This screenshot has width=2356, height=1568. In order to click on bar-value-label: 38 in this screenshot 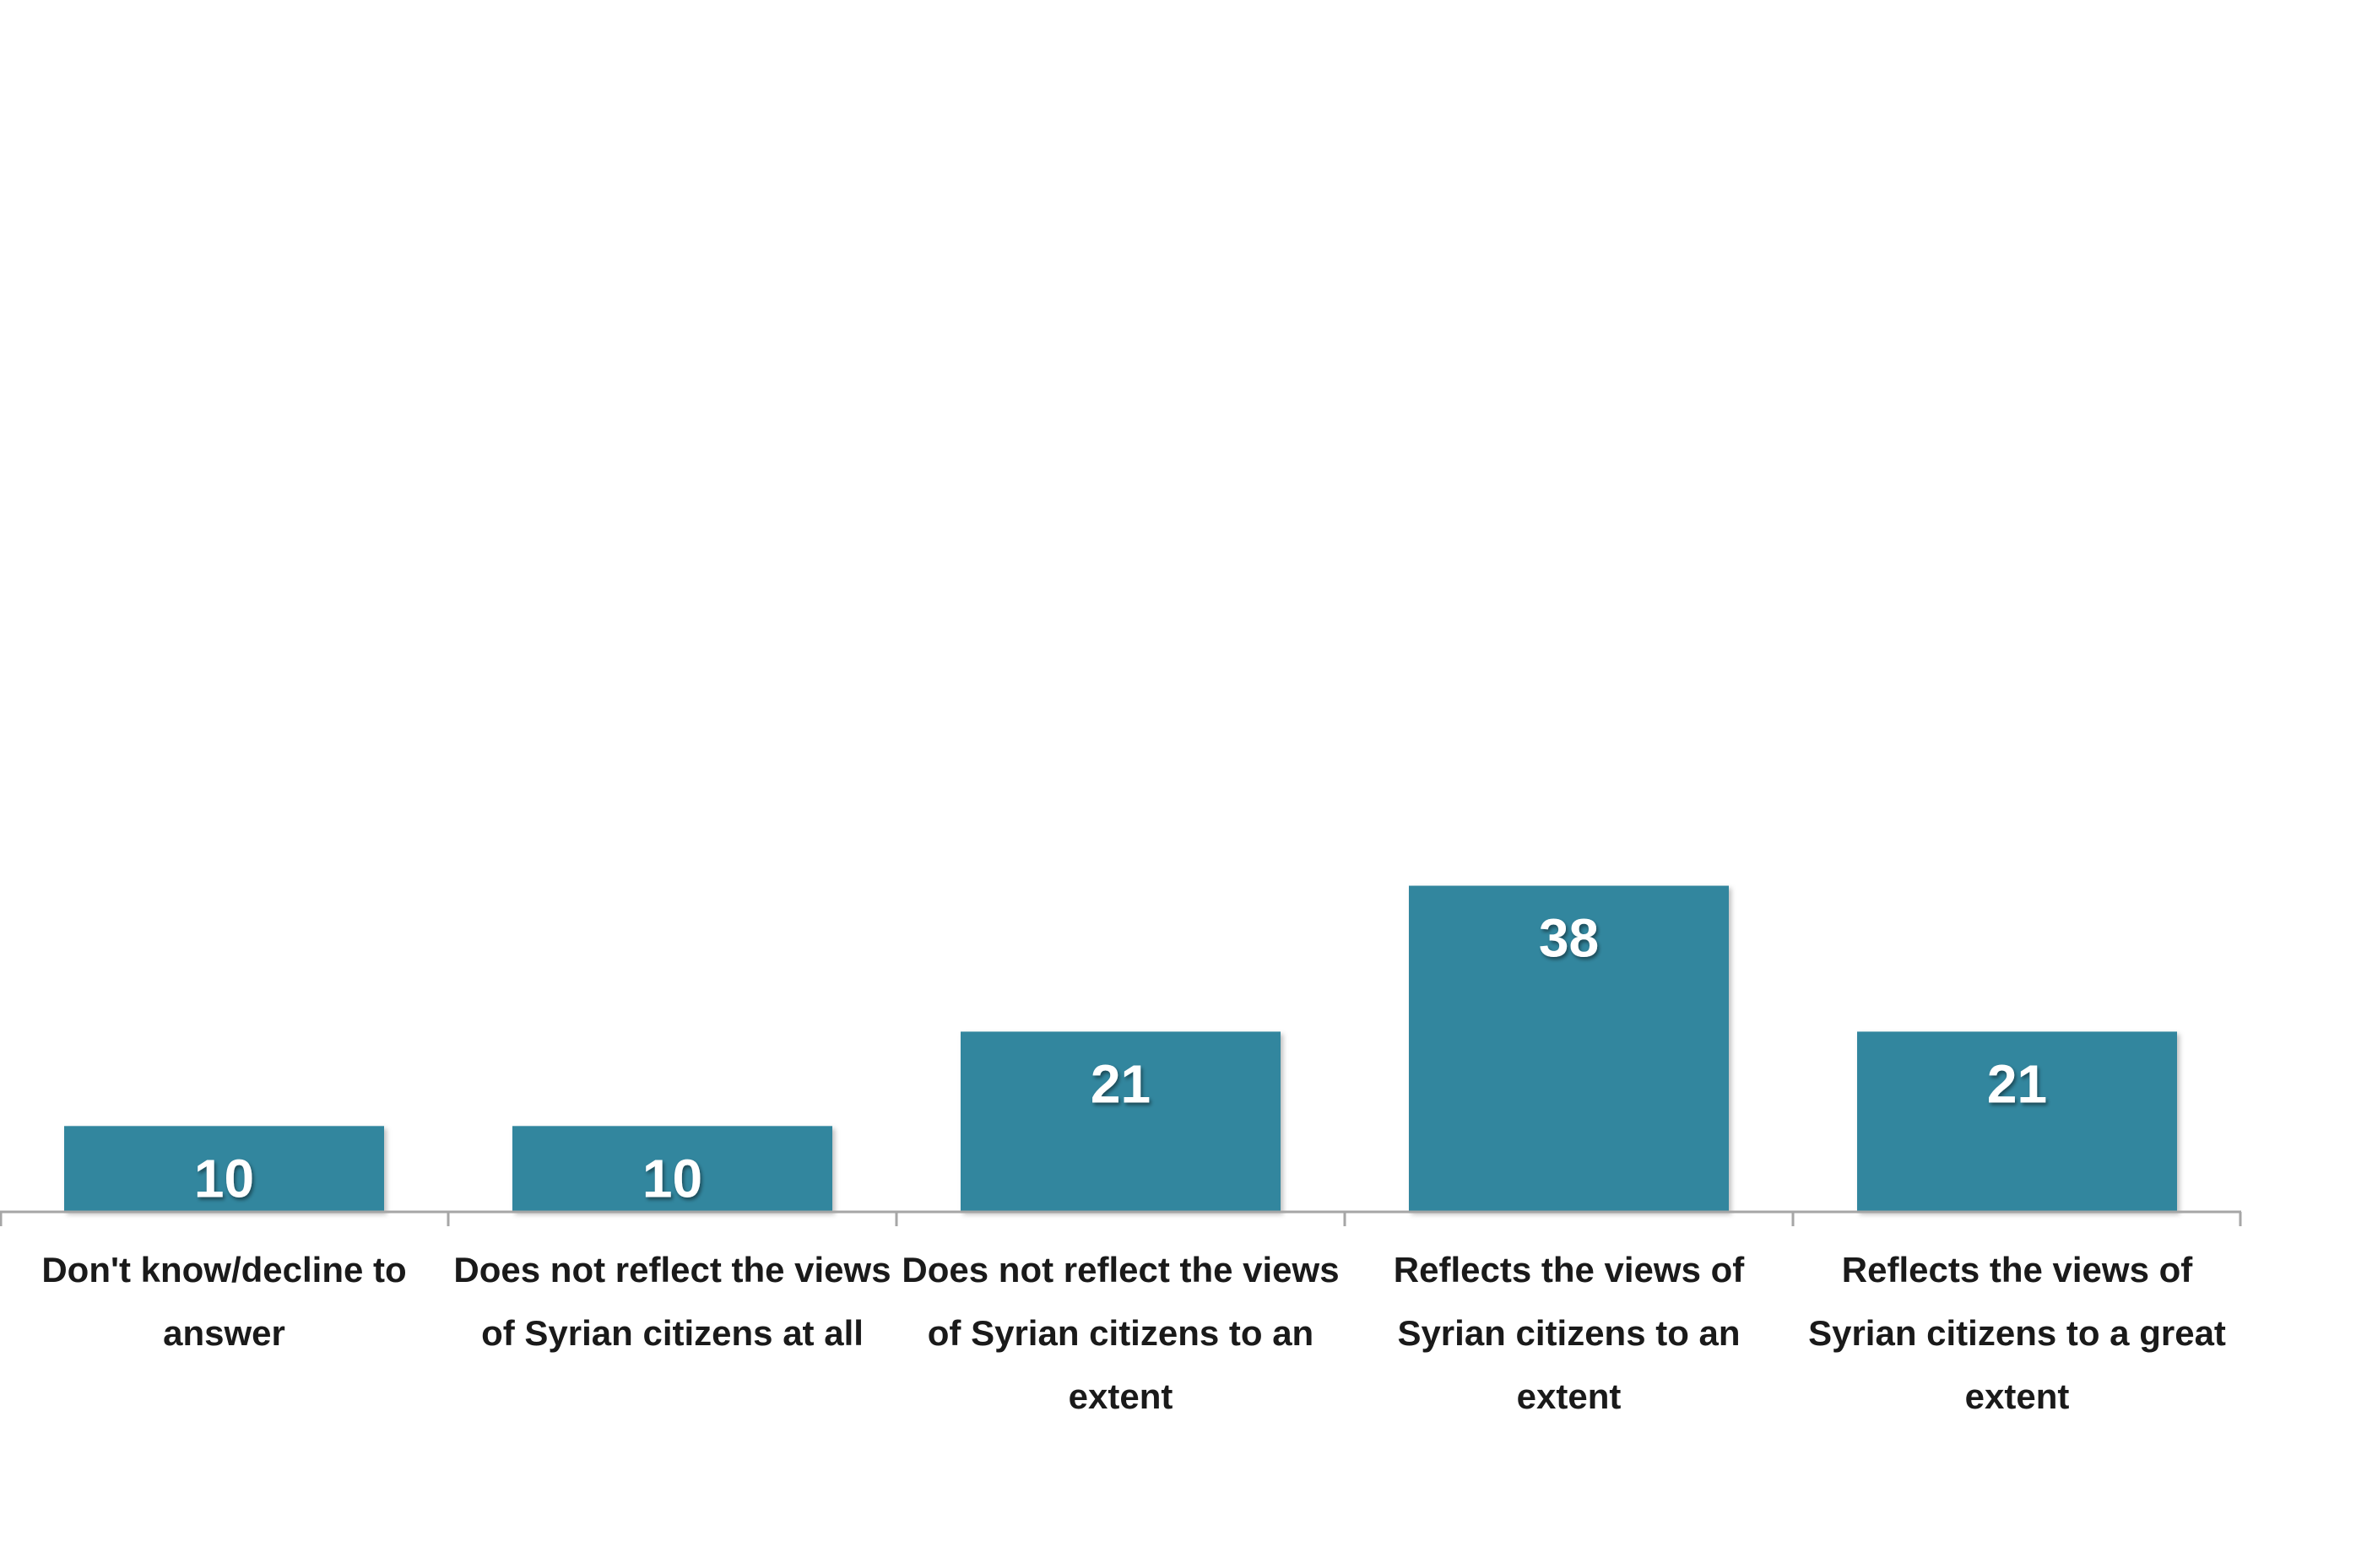, I will do `click(1569, 938)`.